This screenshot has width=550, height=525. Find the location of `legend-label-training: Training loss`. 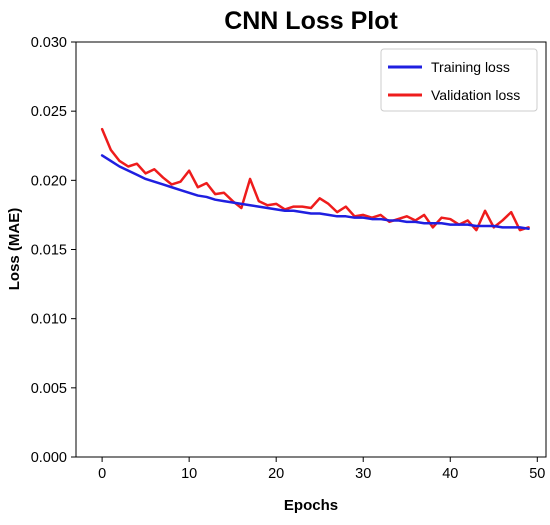

legend-label-training: Training loss is located at coordinates (470, 67).